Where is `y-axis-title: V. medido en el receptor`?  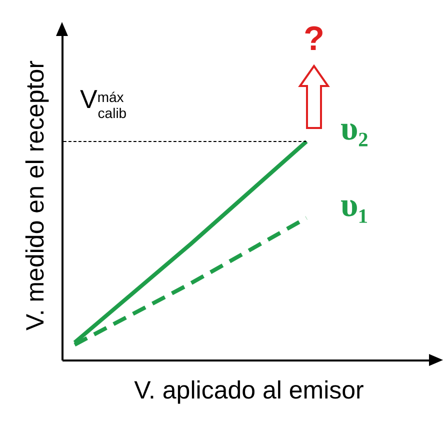
y-axis-title: V. medido en el receptor is located at coordinates (36, 195).